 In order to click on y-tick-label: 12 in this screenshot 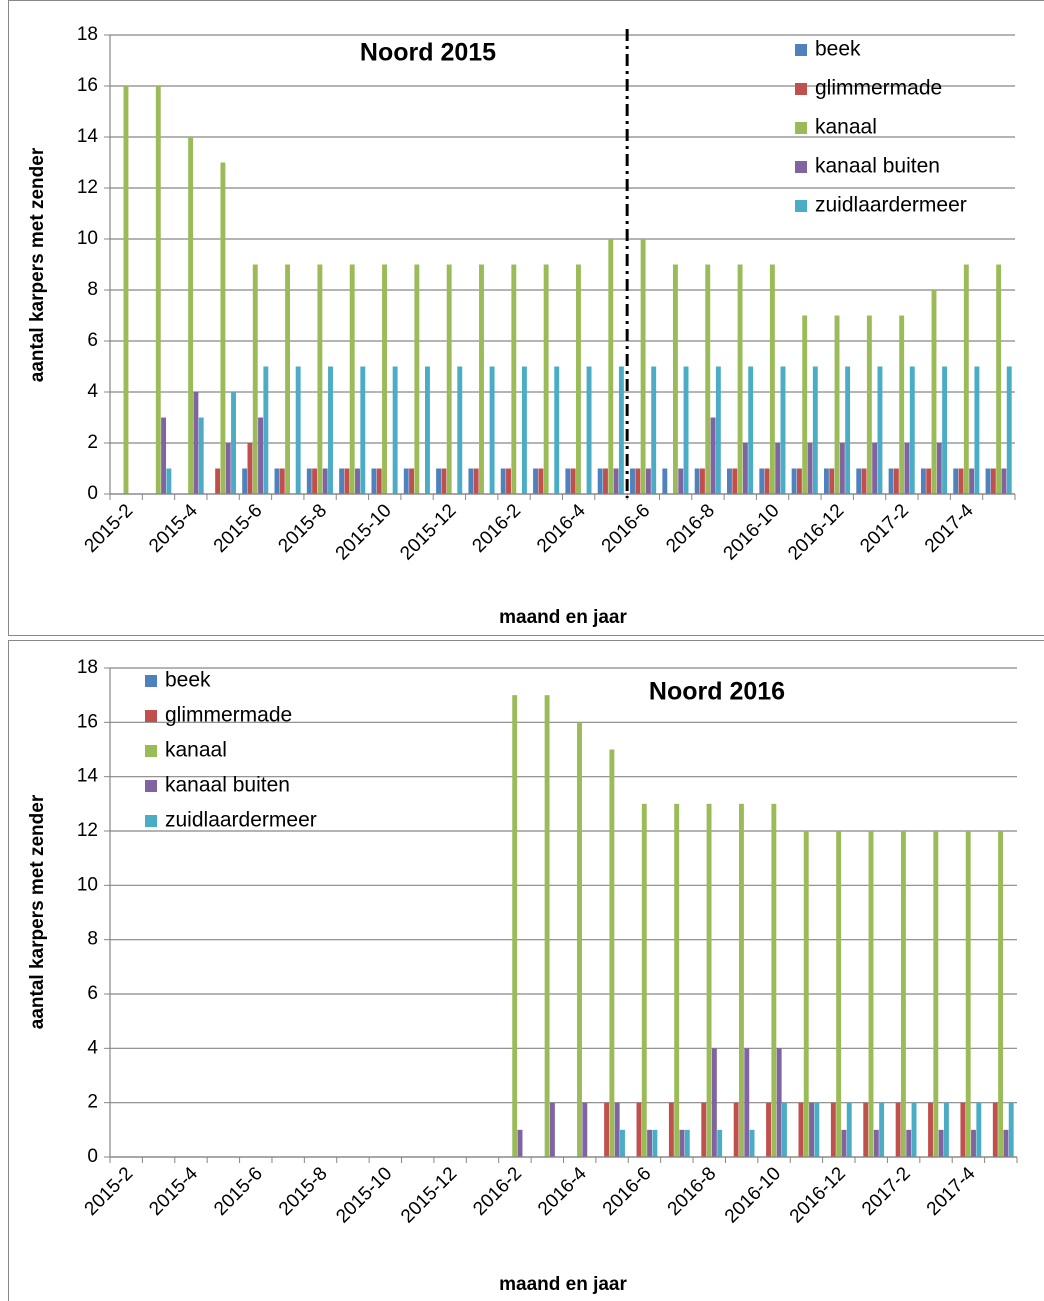, I will do `click(87, 187)`.